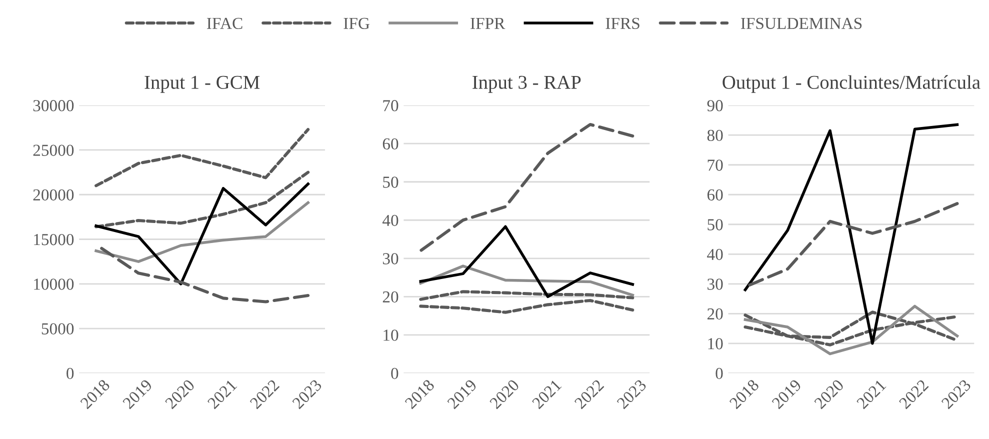 The height and width of the screenshot is (439, 989). Describe the element at coordinates (623, 24) in the screenshot. I see `legend-label: IFRS` at that location.